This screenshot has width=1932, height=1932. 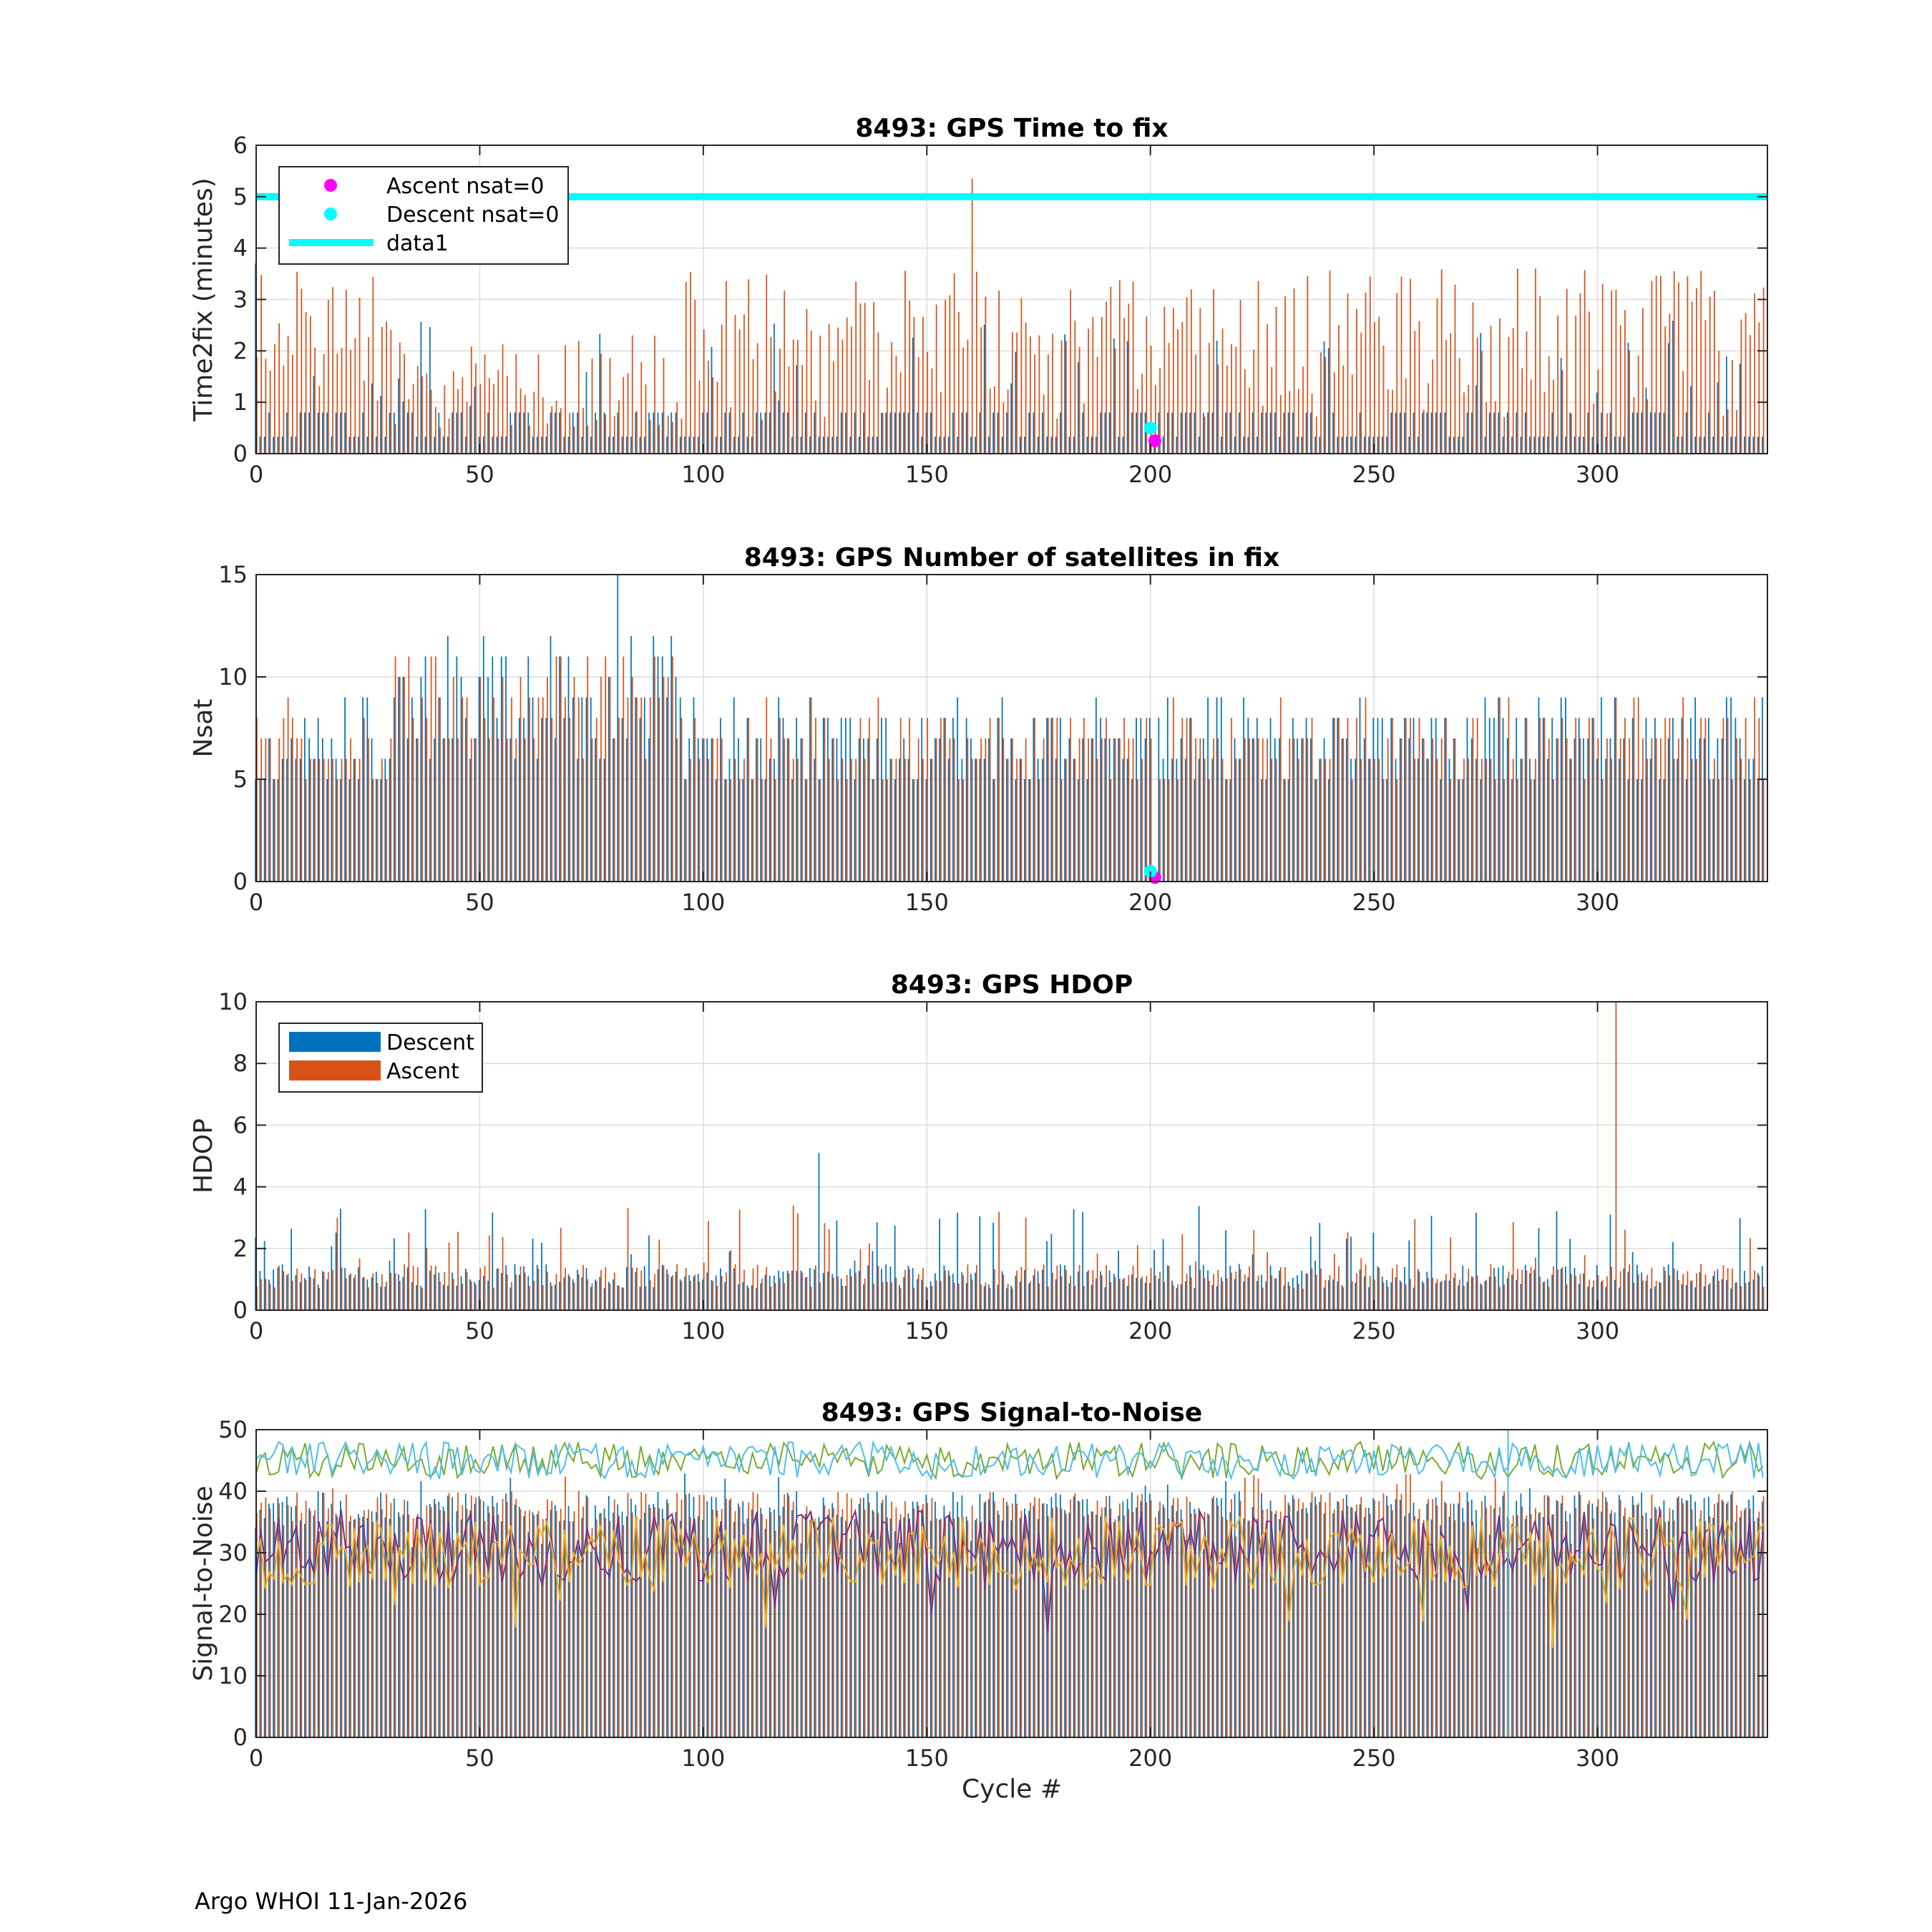 What do you see at coordinates (256, 1331) in the screenshot?
I see `x-tick-label: 0` at bounding box center [256, 1331].